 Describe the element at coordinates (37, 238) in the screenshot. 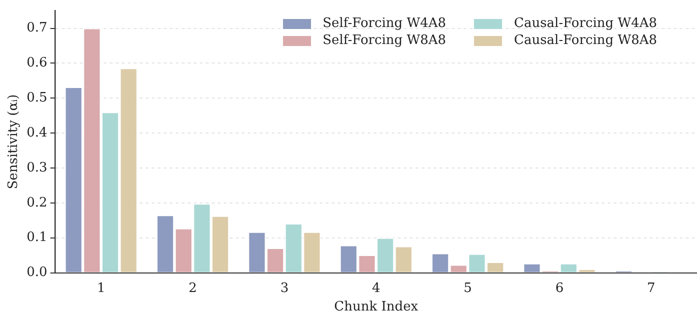

I see `y-tick-label: 0.1` at that location.